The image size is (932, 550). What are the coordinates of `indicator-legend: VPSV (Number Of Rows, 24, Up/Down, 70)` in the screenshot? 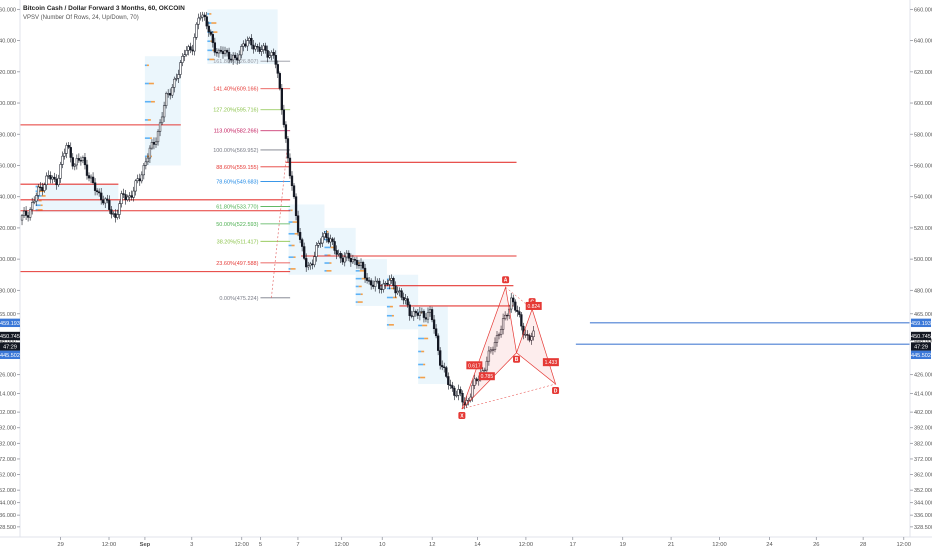 It's located at (81, 18).